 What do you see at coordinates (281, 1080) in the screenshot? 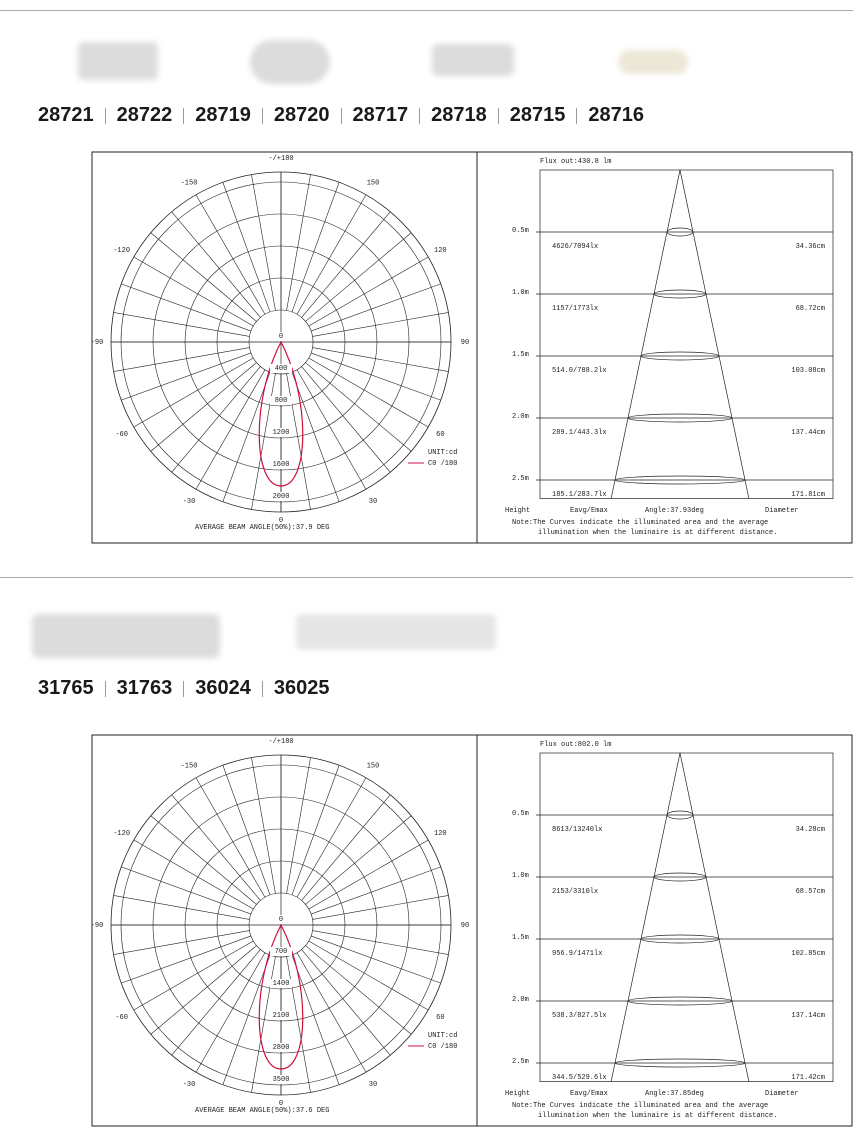
I see `radial-label: 3500` at bounding box center [281, 1080].